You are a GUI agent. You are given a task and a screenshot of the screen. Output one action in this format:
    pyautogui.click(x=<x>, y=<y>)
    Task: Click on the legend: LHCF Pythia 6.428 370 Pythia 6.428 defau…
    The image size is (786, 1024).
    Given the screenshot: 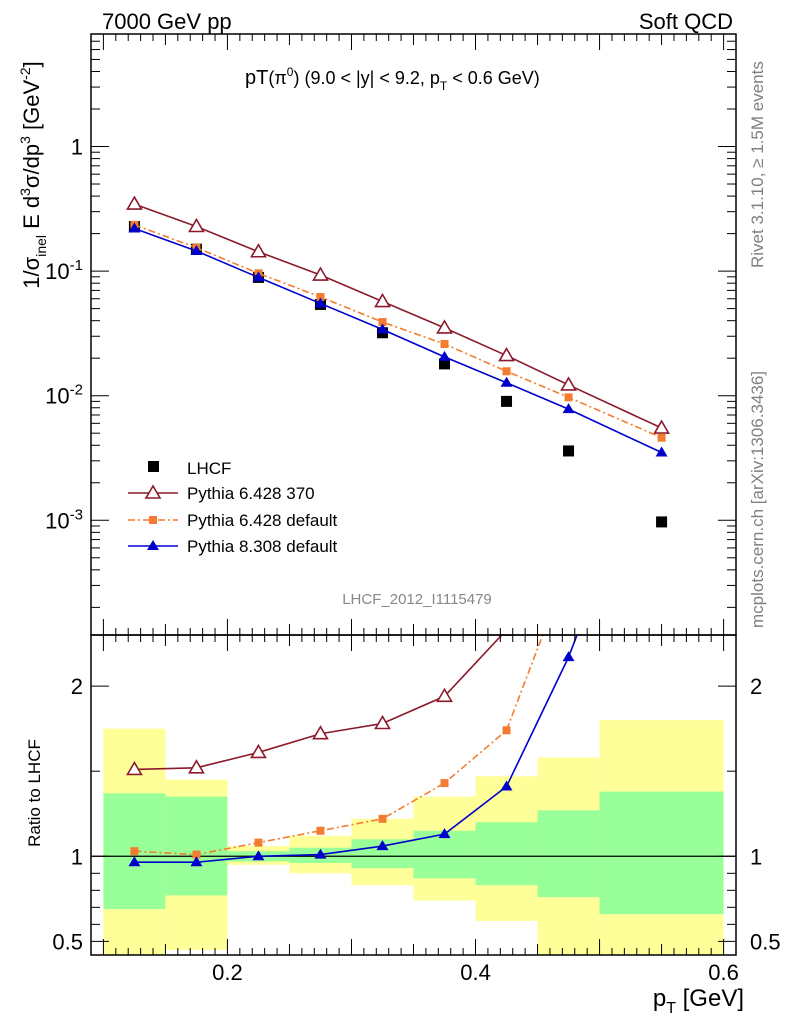 What is the action you would take?
    pyautogui.click(x=233, y=507)
    